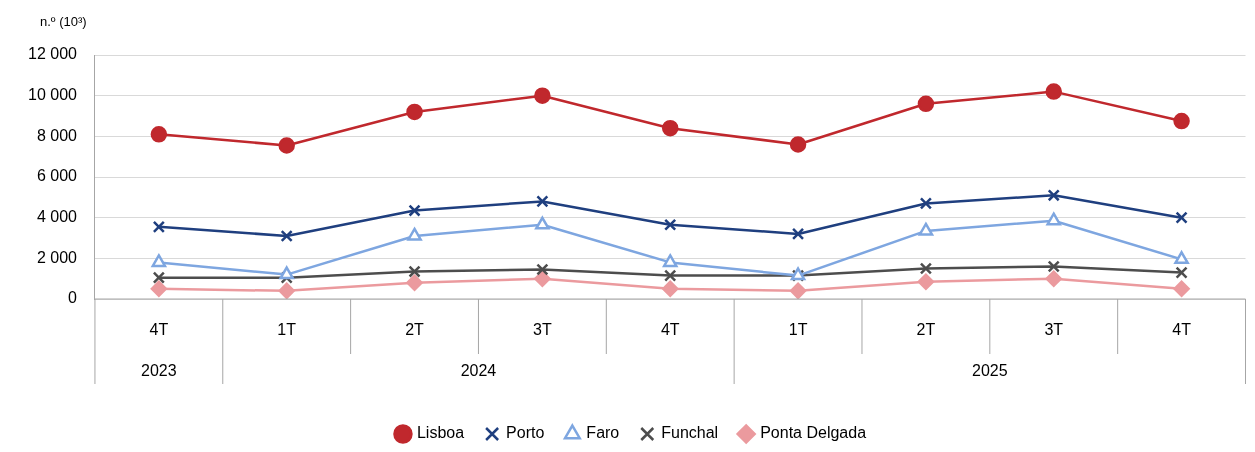 This screenshot has width=1255, height=452. I want to click on y-tick-label: 2 000, so click(57, 257).